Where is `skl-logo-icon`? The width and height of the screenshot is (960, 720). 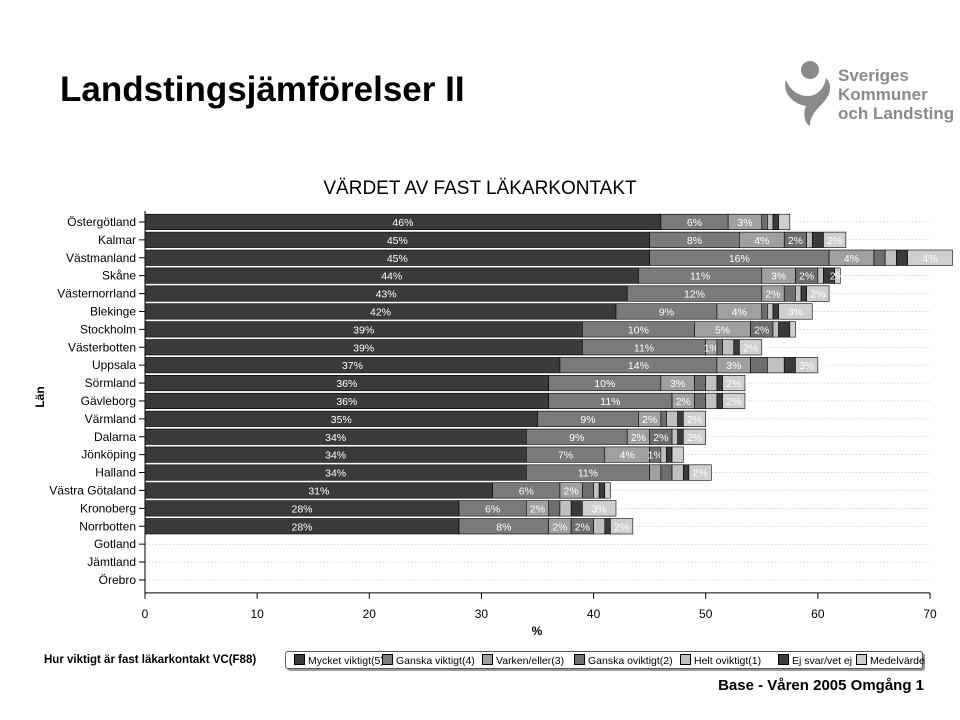
skl-logo-icon is located at coordinates (808, 93).